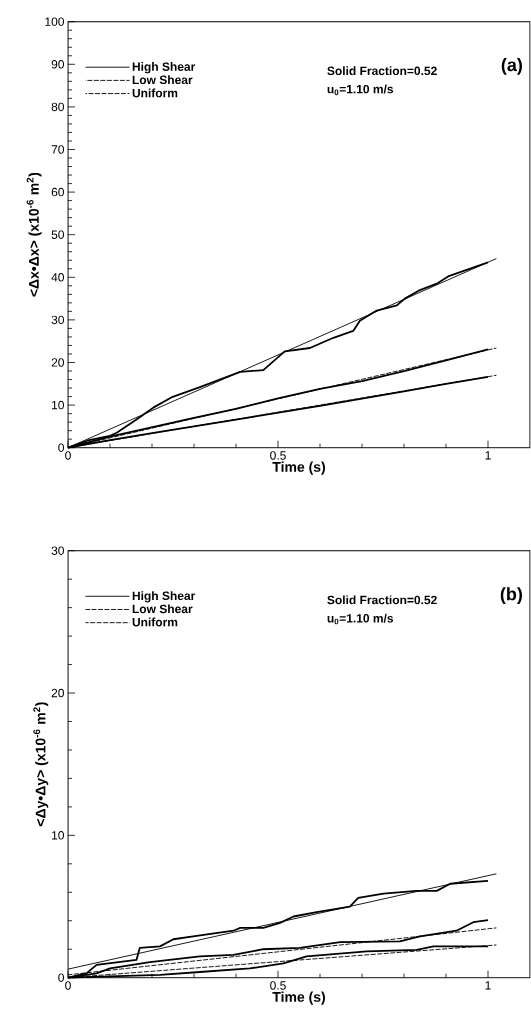  Describe the element at coordinates (41, 764) in the screenshot. I see `y-axis-title: <Δy•Δy> (x10$^{-6}$ m$^{2}$)` at that location.